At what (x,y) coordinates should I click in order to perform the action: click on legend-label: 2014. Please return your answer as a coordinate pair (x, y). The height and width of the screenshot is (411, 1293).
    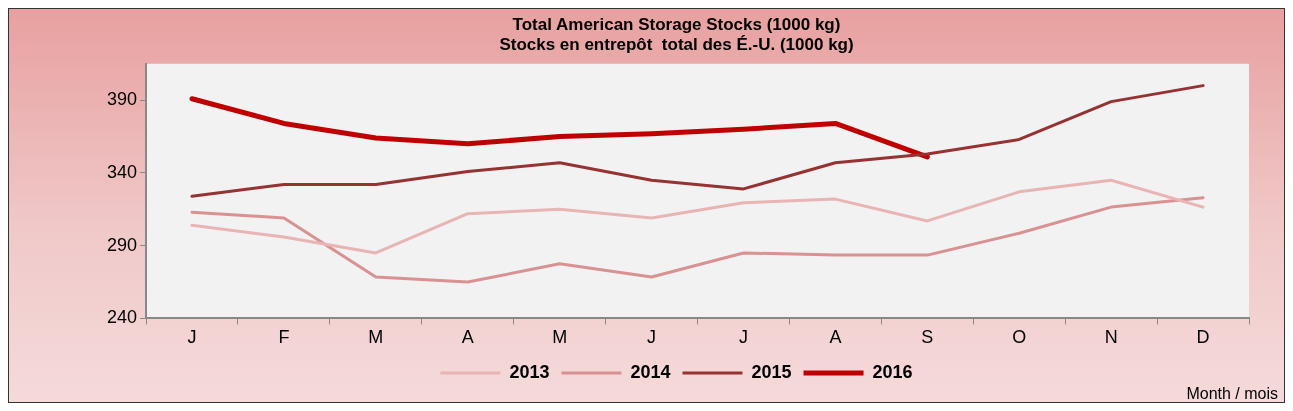
    Looking at the image, I should click on (650, 371).